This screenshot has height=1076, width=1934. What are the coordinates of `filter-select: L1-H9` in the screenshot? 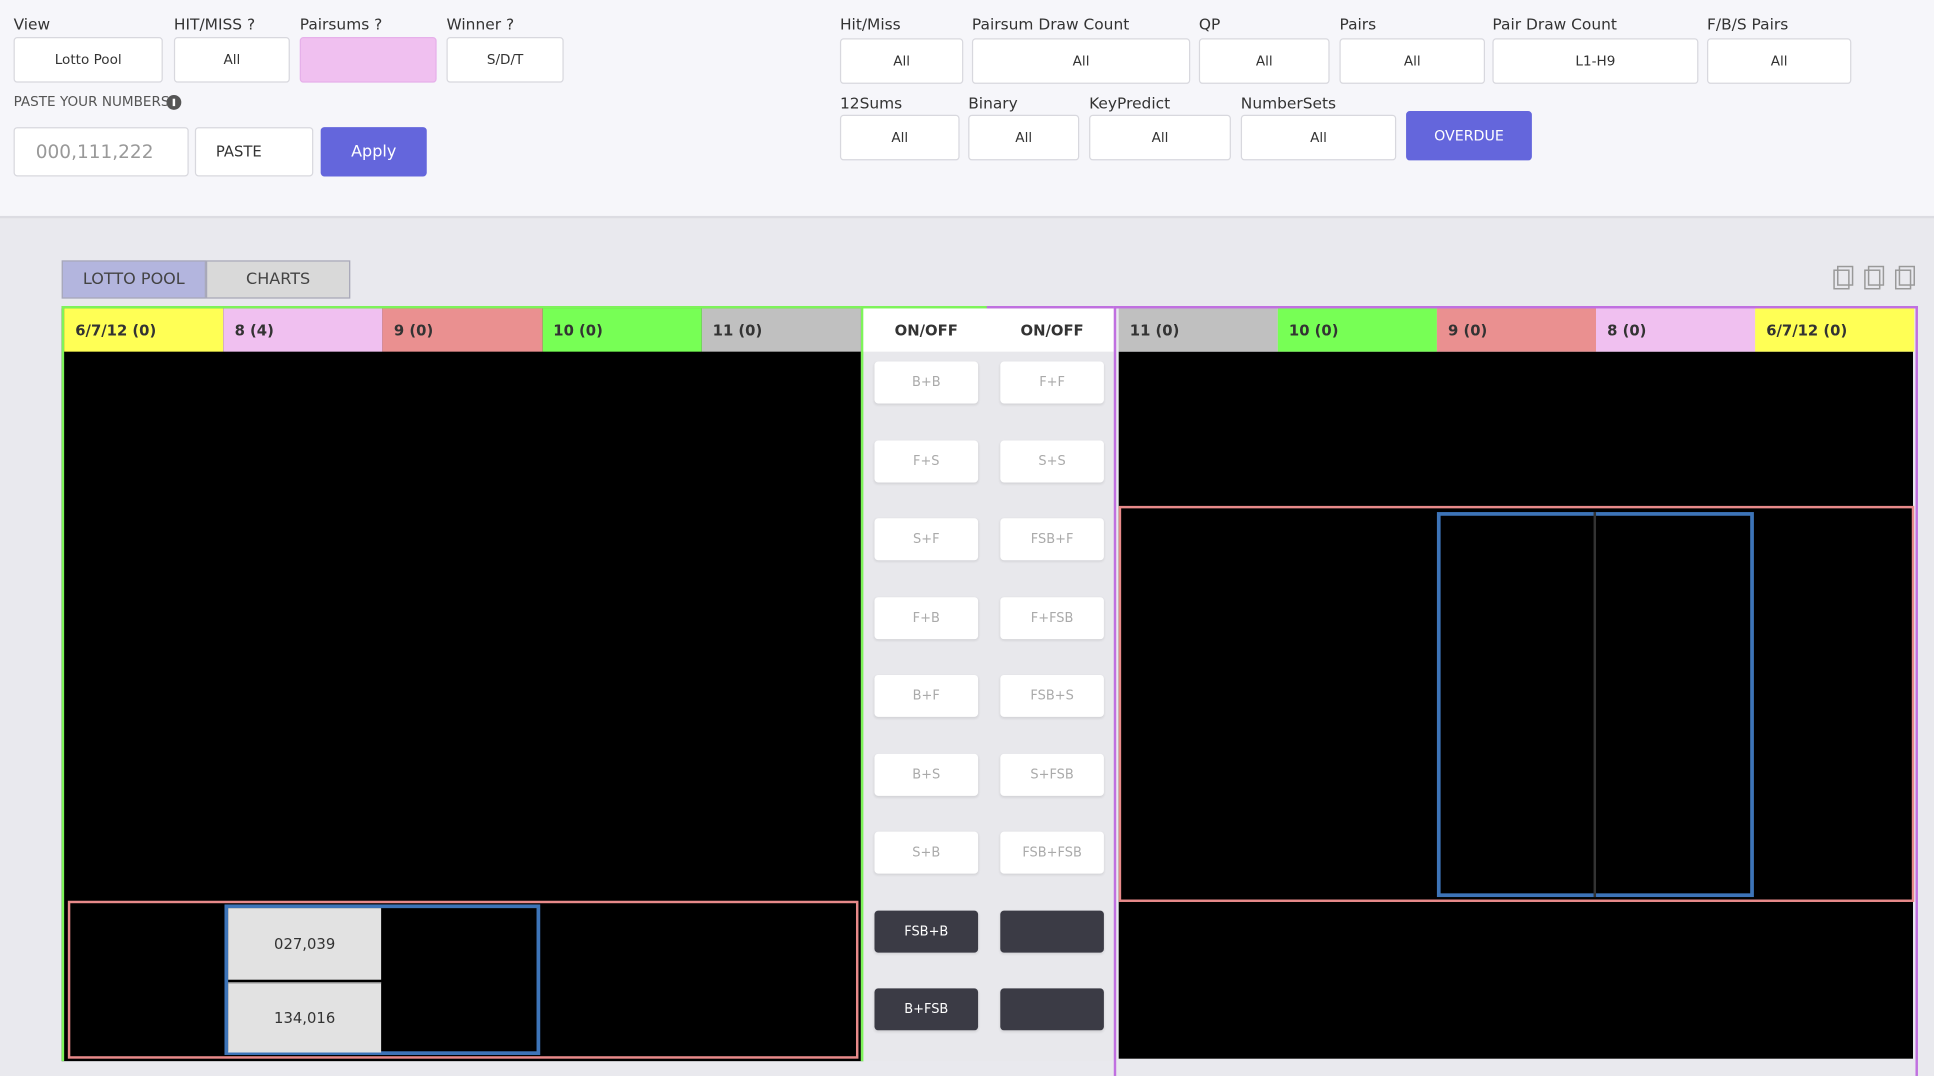 It's located at (1595, 61).